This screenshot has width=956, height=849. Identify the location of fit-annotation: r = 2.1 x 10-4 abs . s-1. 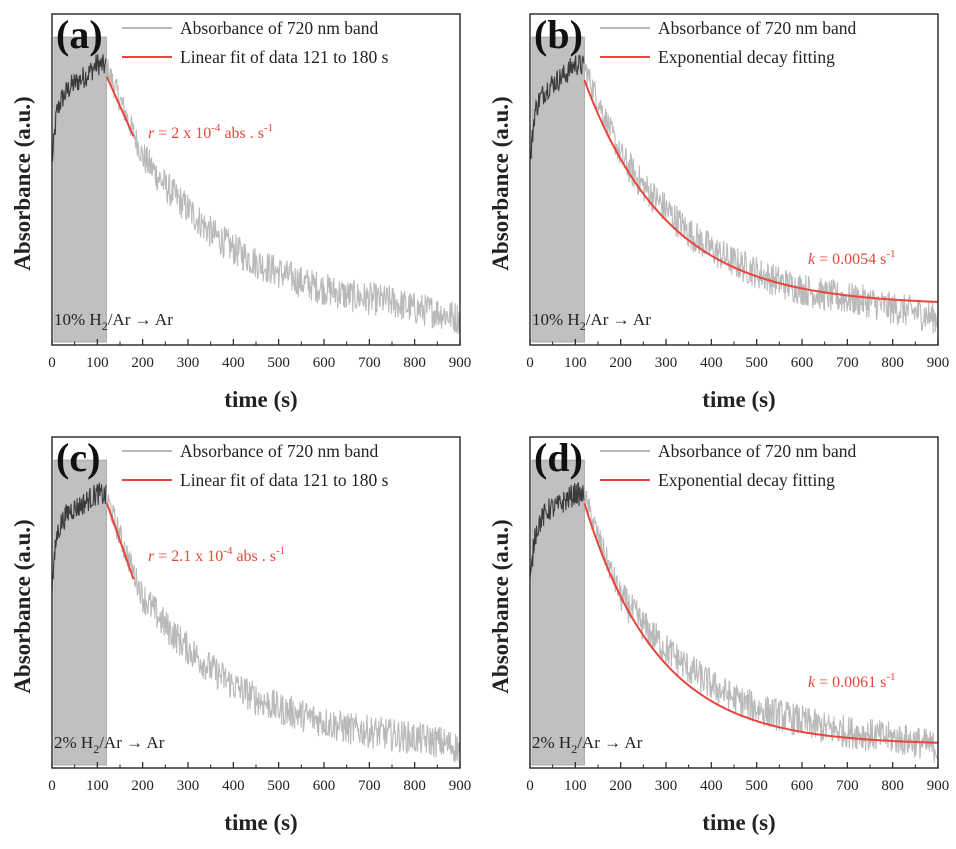
(216, 555).